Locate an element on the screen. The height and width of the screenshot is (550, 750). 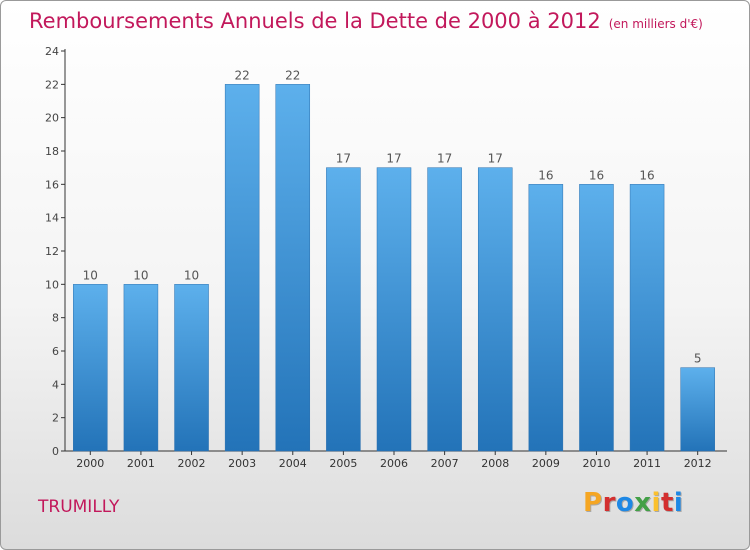
data-label-2010: 16 is located at coordinates (596, 175).